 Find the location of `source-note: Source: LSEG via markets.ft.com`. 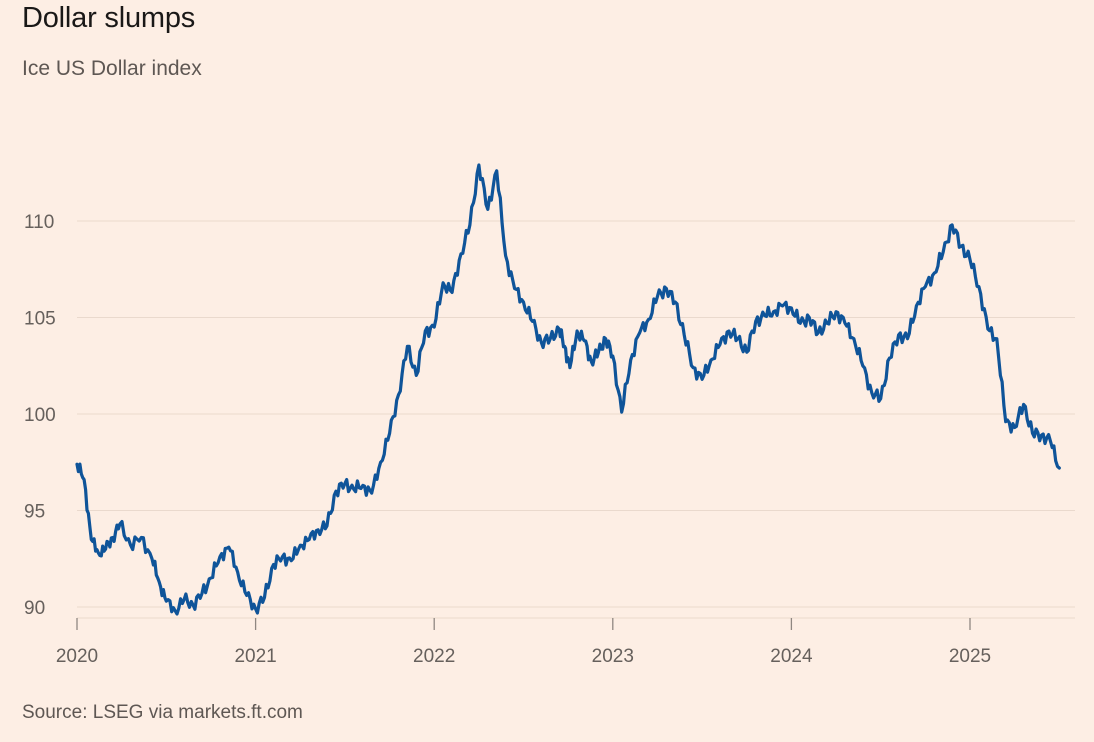

source-note: Source: LSEG via markets.ft.com is located at coordinates (162, 712).